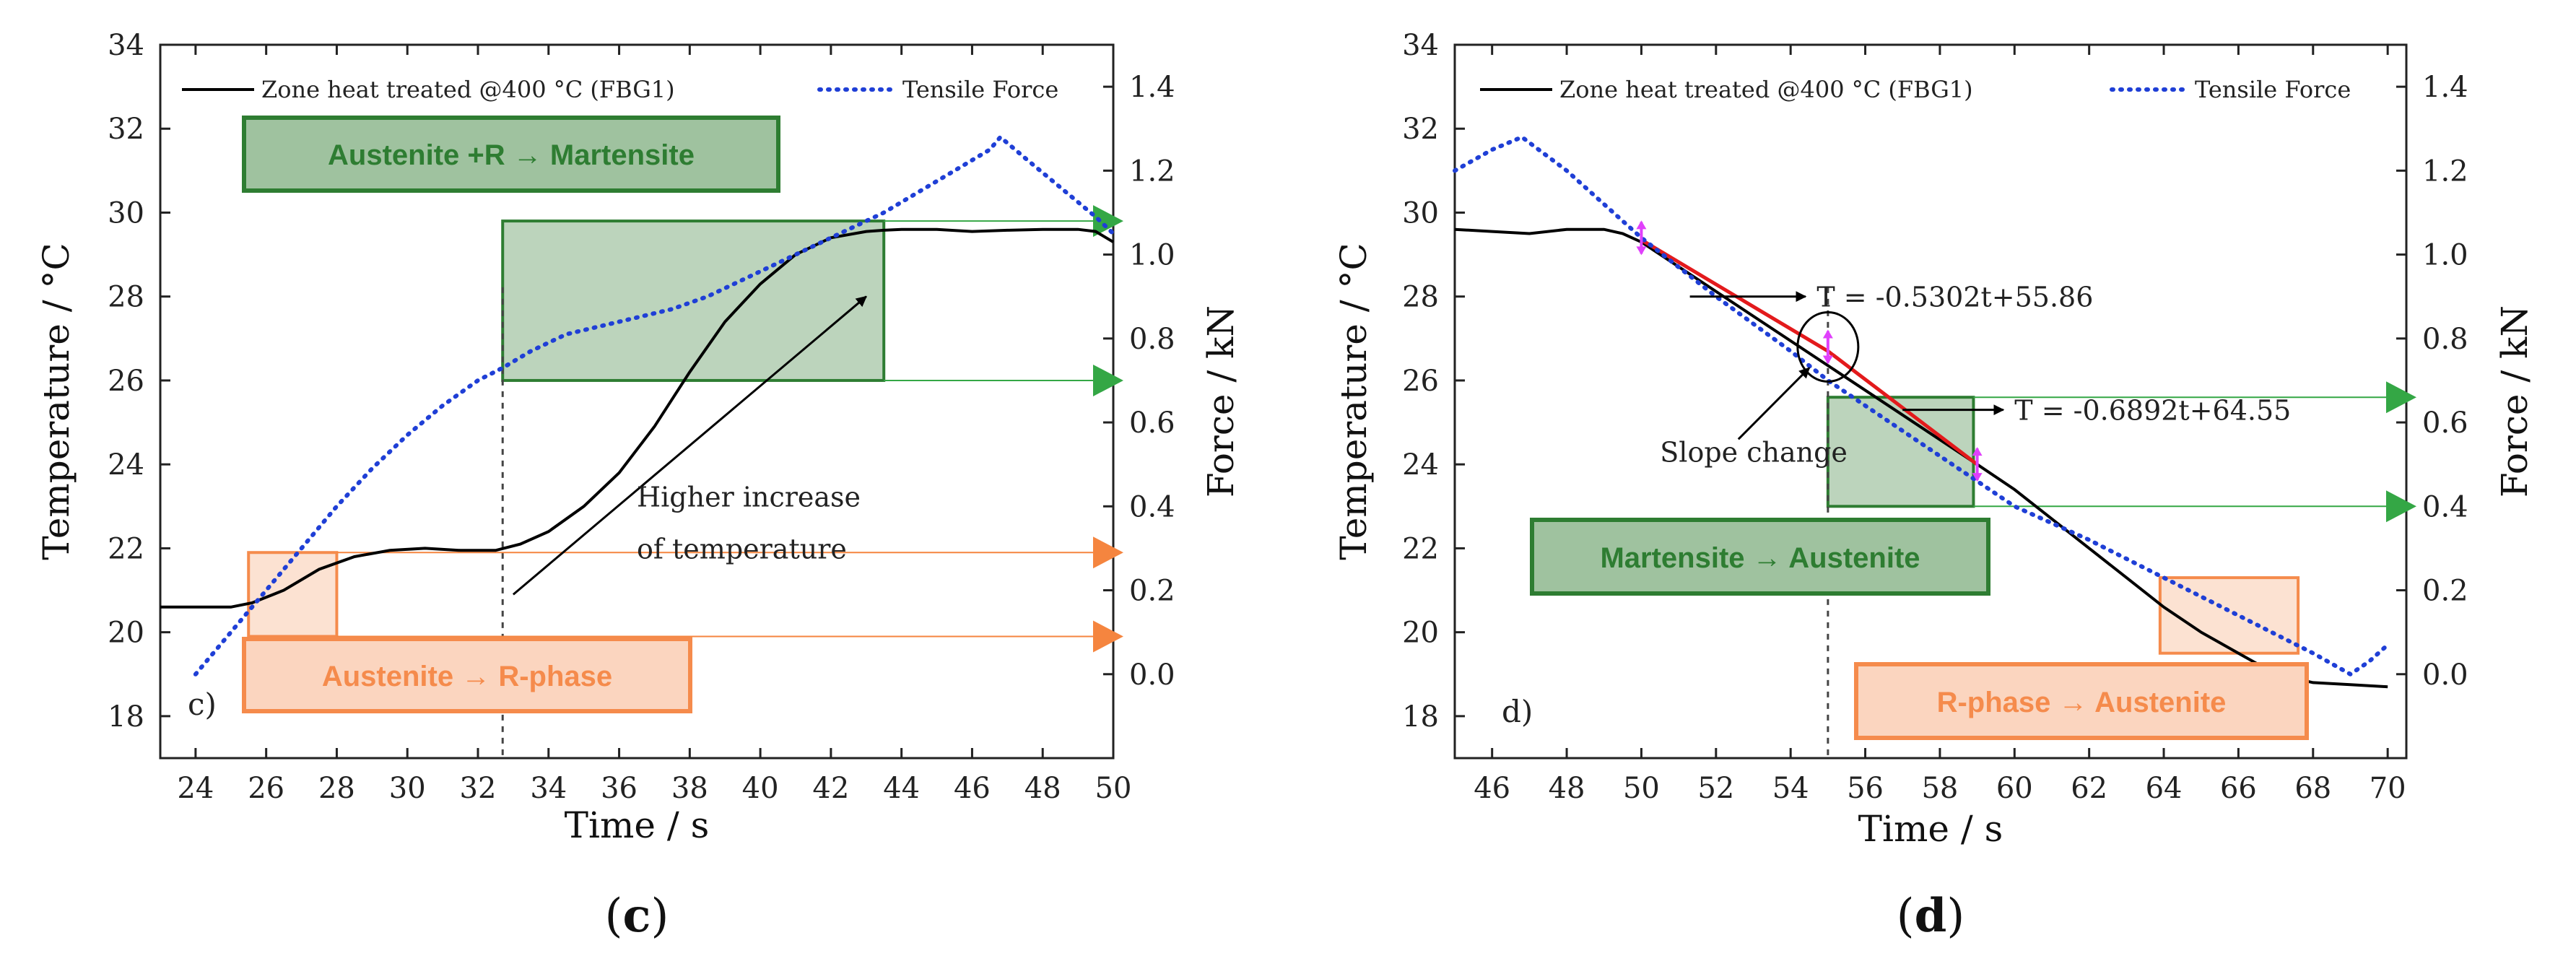  Describe the element at coordinates (1152, 339) in the screenshot. I see `panel-c-ytick-right-label: 0.8` at that location.